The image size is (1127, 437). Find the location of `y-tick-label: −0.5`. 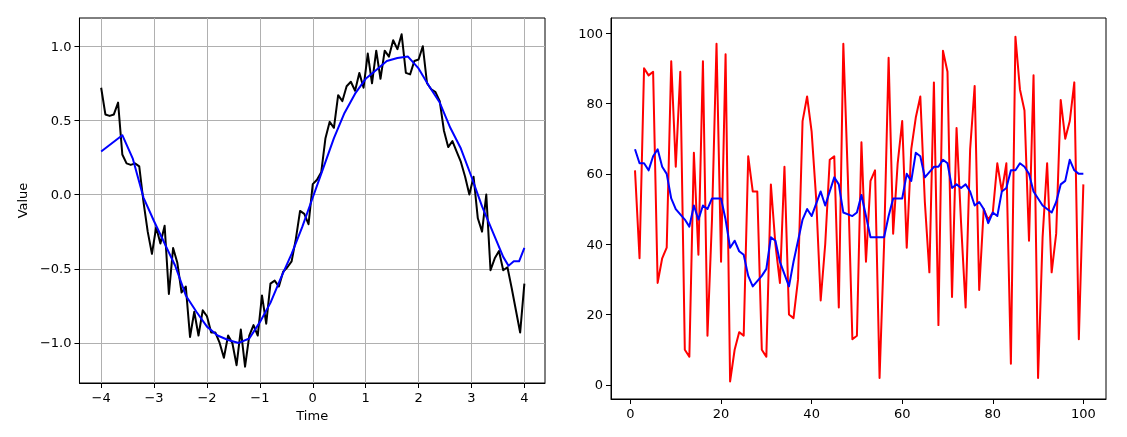

y-tick-label: −0.5 is located at coordinates (55, 269).